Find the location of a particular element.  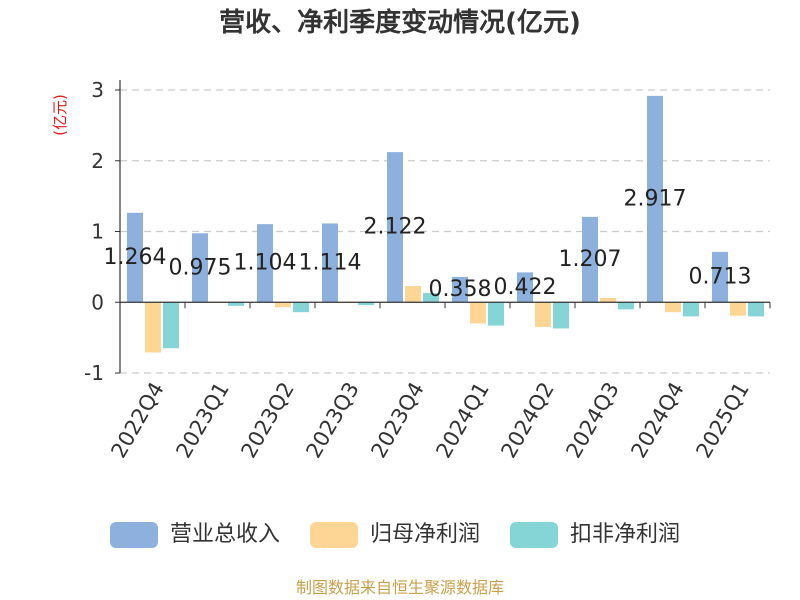

data-label: 0.713 is located at coordinates (720, 277).